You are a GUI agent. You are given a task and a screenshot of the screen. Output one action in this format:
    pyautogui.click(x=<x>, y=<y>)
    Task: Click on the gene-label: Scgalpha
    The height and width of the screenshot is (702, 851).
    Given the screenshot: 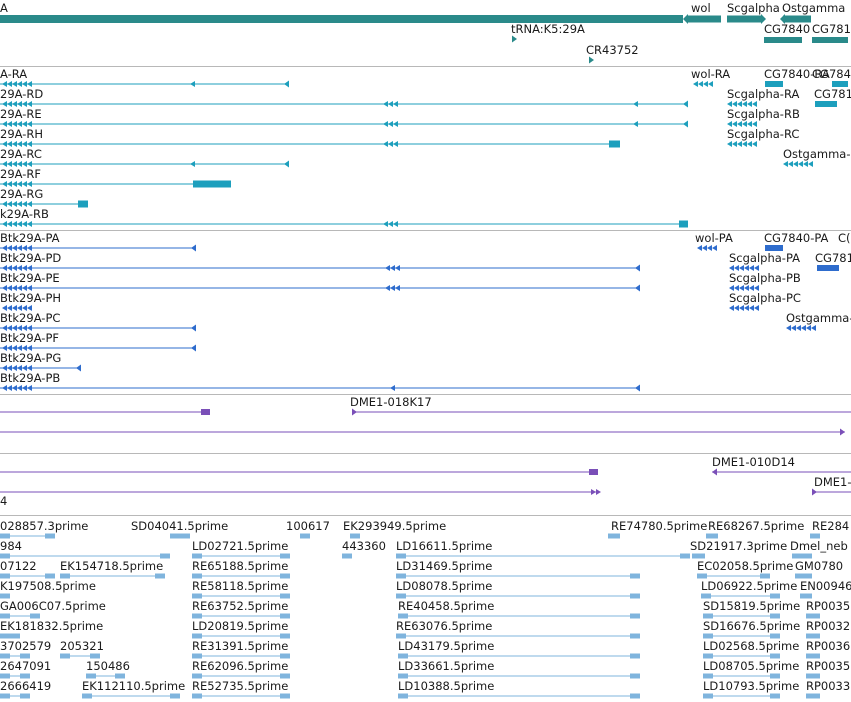 What is the action you would take?
    pyautogui.click(x=753, y=8)
    